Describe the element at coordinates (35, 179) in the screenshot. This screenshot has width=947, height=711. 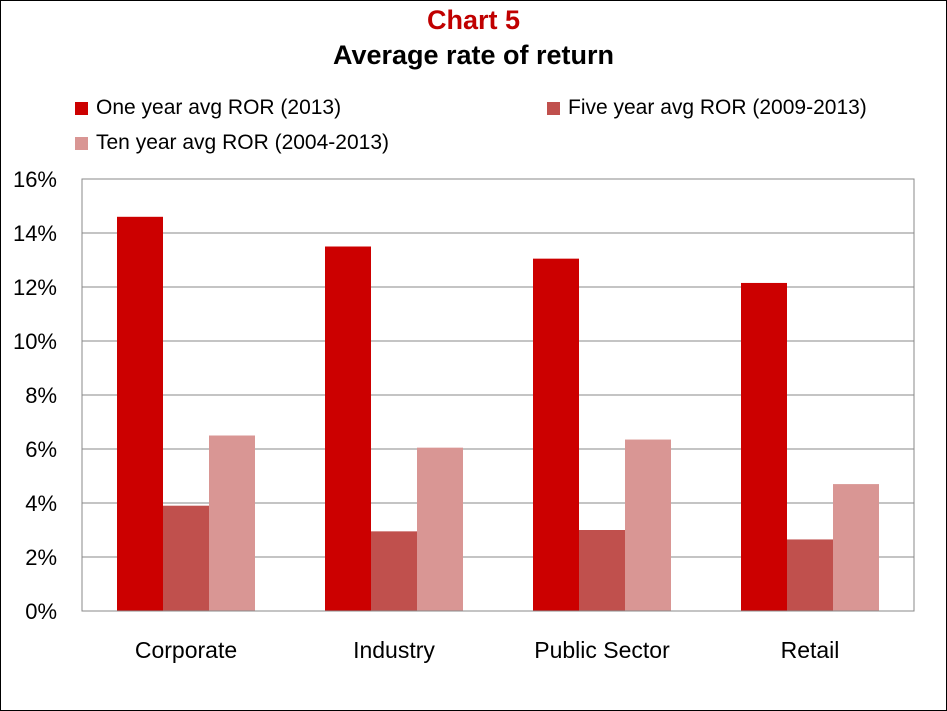
I see `y-tick-label: 16%` at that location.